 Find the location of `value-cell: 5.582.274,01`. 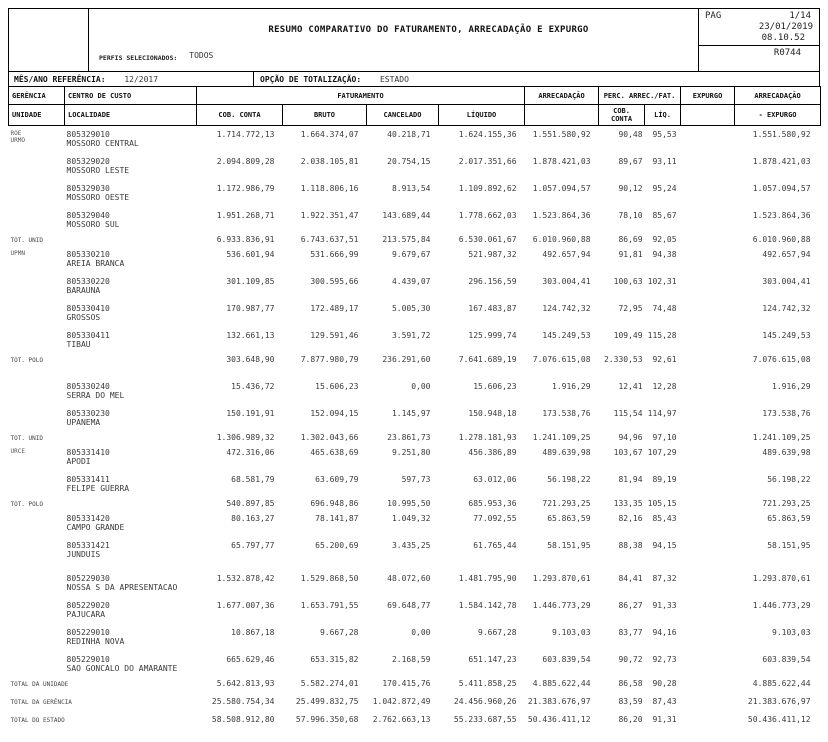

value-cell: 5.582.274,01 is located at coordinates (329, 683).